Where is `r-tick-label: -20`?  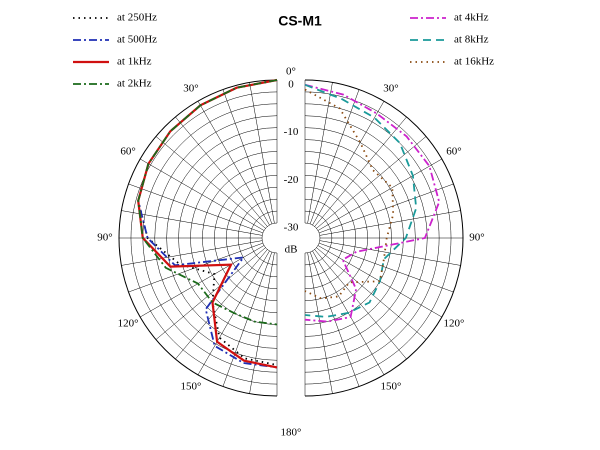
r-tick-label: -20 is located at coordinates (291, 180).